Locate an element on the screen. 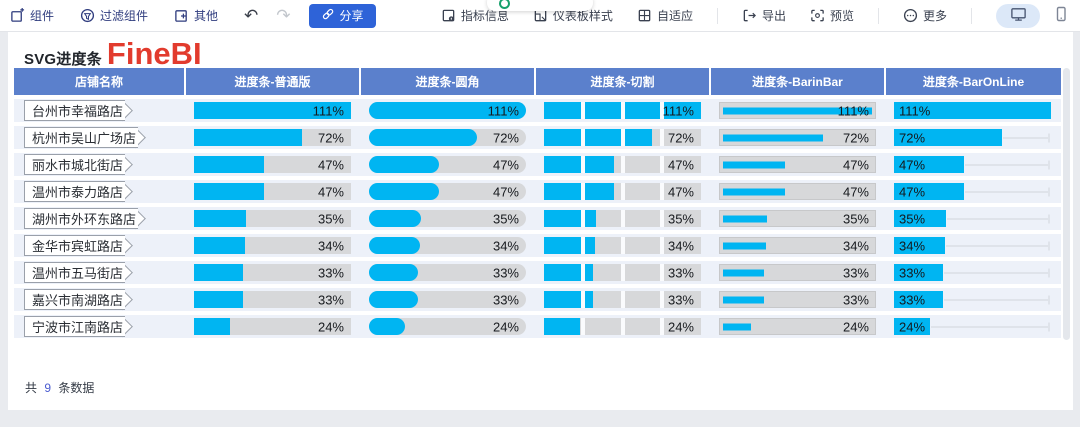  progress-bar-plain: 111% is located at coordinates (272, 110).